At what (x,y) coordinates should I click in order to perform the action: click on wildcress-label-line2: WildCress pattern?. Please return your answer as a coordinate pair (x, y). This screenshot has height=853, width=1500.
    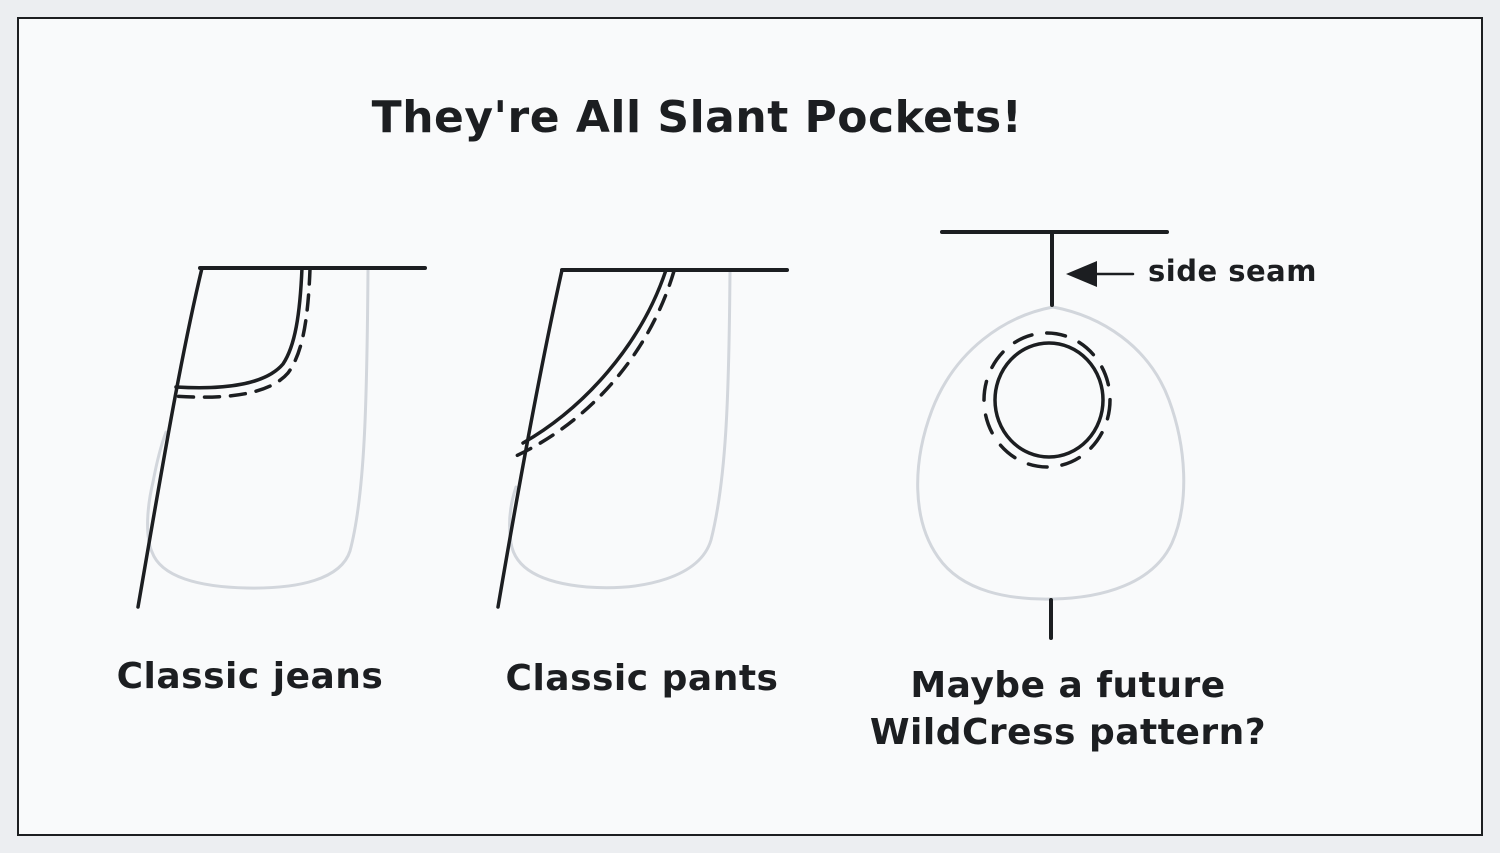
    Looking at the image, I should click on (1068, 732).